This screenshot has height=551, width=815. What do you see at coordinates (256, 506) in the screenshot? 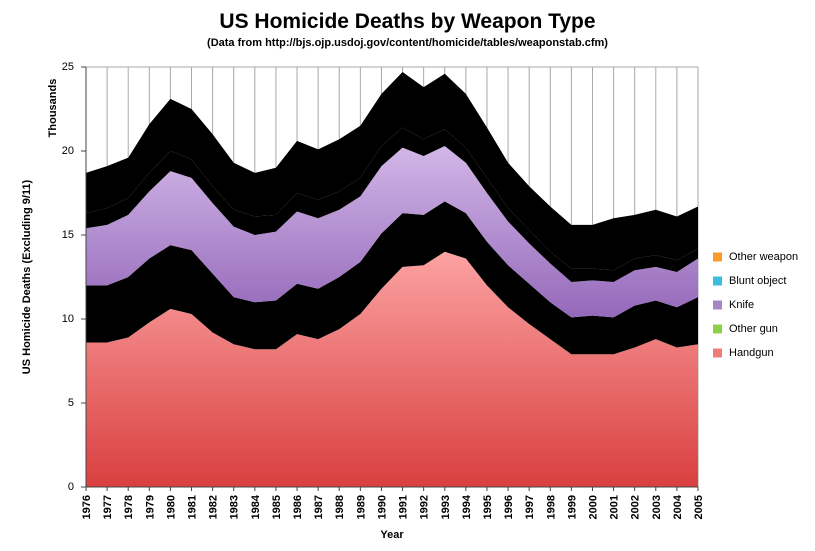
I see `x-tick-label: 1984` at bounding box center [256, 506].